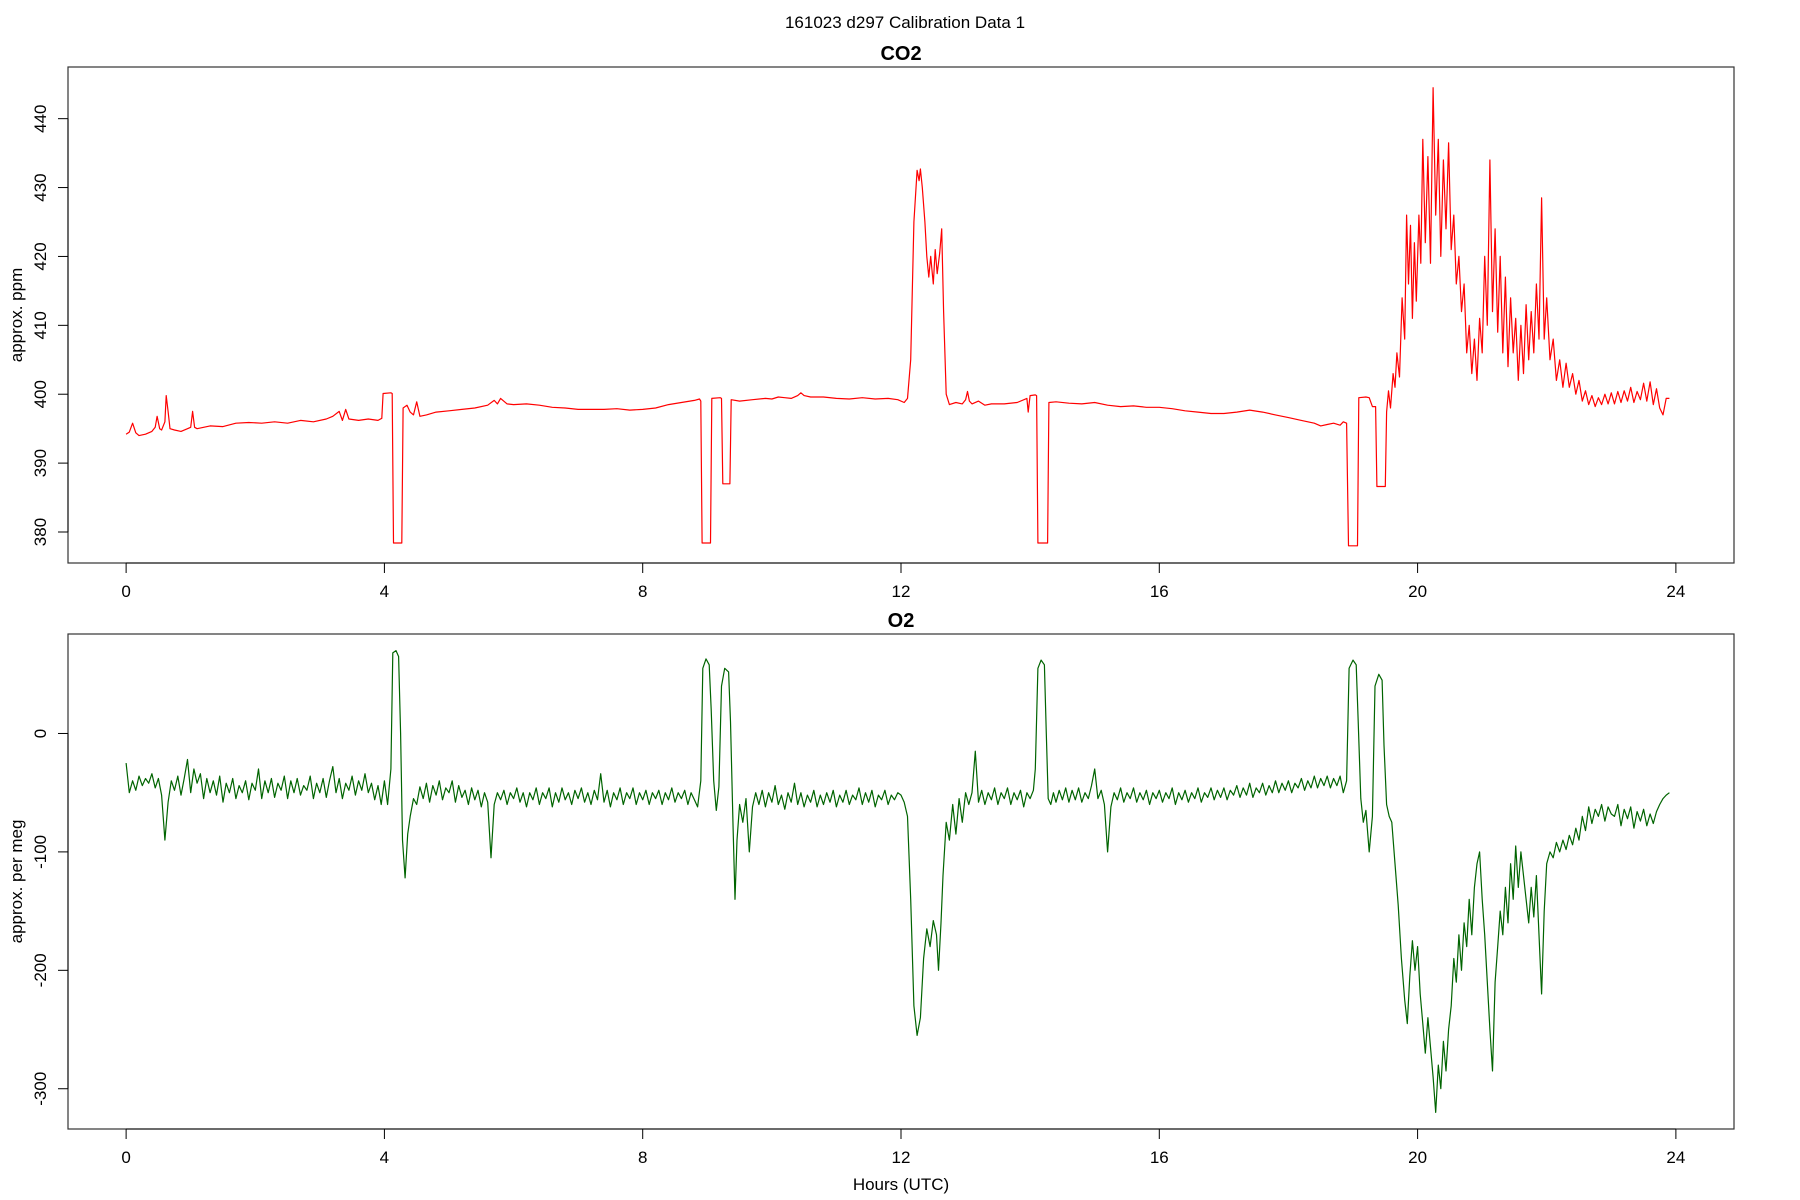  What do you see at coordinates (40, 1089) in the screenshot?
I see `o2-y-tick-label: -300` at bounding box center [40, 1089].